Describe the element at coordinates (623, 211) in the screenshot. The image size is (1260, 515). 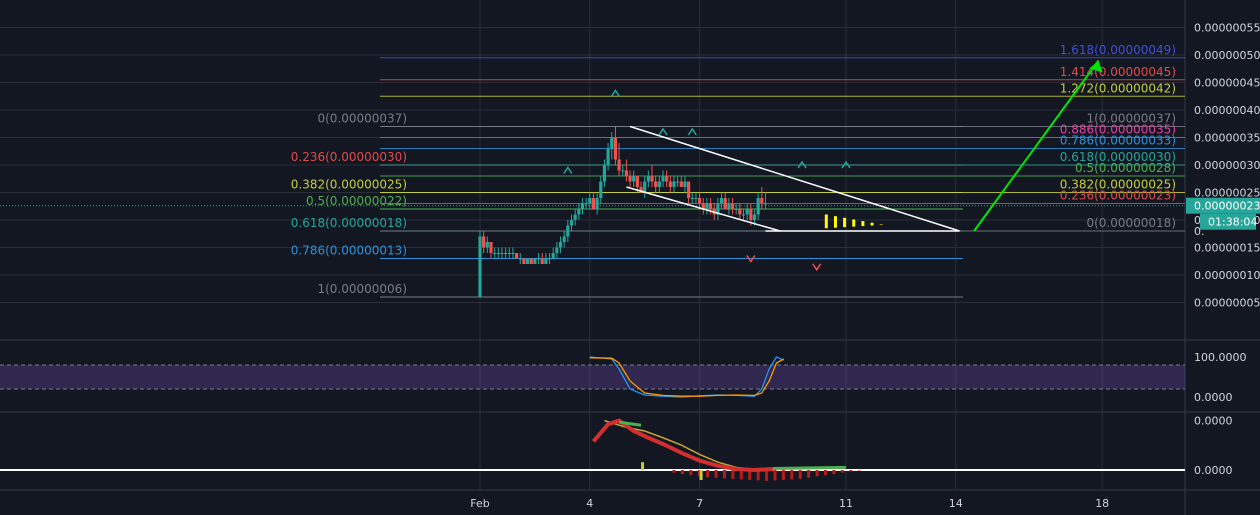
I see `candles` at that location.